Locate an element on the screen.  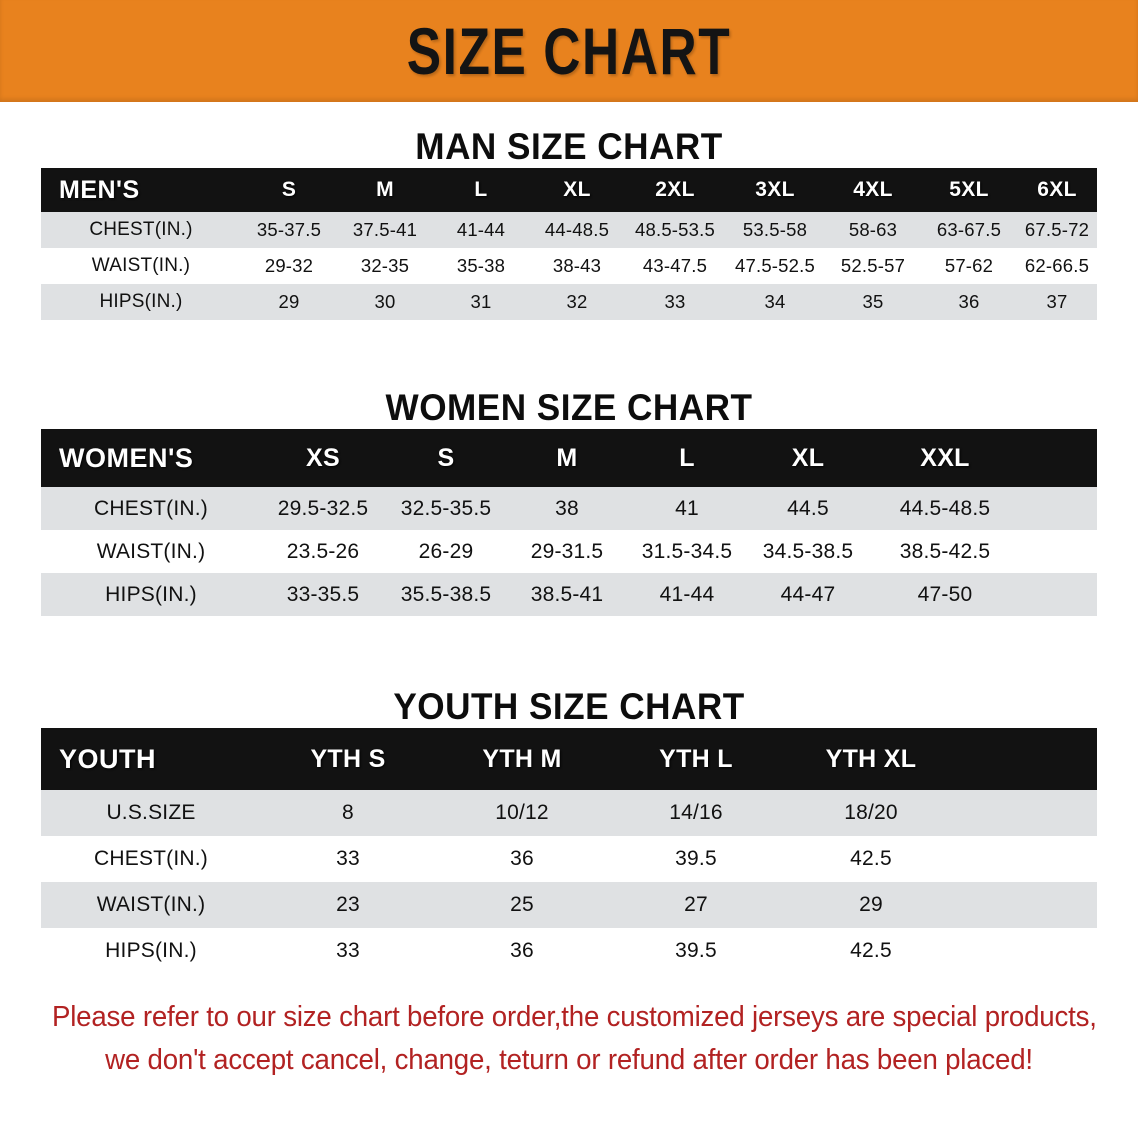
page-title: SIZE CHART is located at coordinates (569, 51).